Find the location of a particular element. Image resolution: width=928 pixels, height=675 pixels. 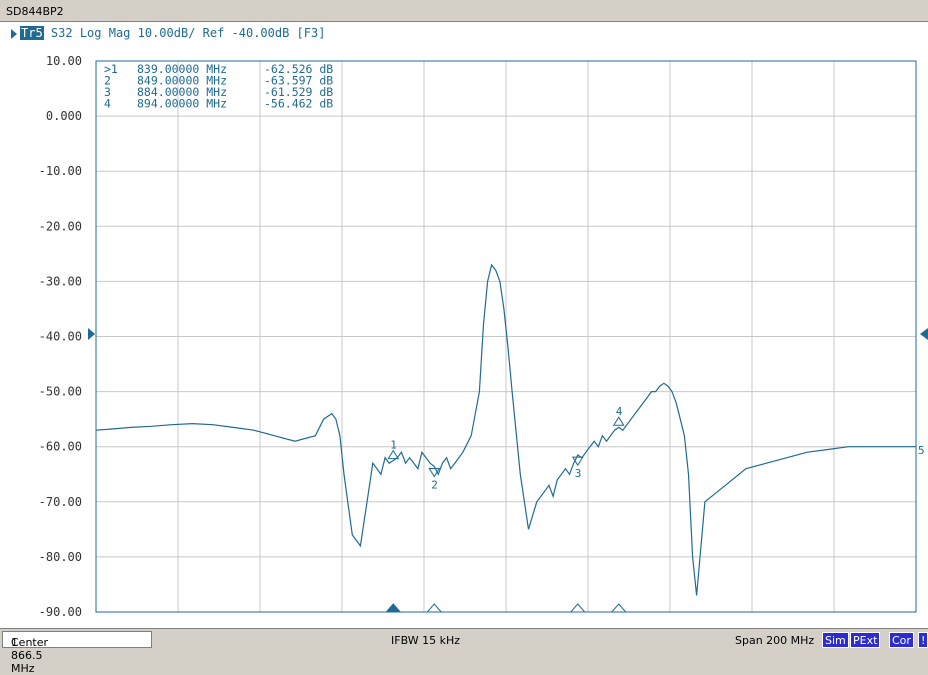

y-tick-label: 0.000 is located at coordinates (64, 116).